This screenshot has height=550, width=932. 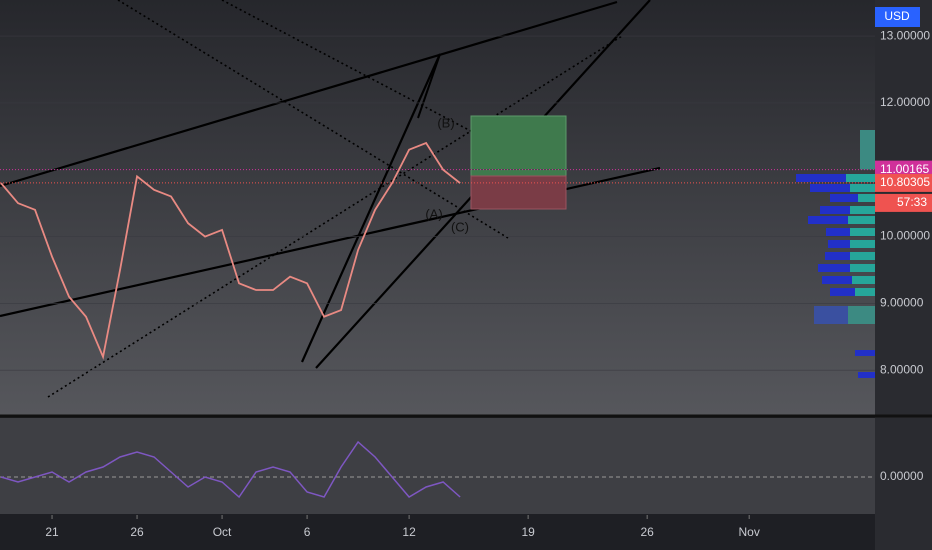 I want to click on price-badge-label: 10.80305, so click(x=905, y=182).